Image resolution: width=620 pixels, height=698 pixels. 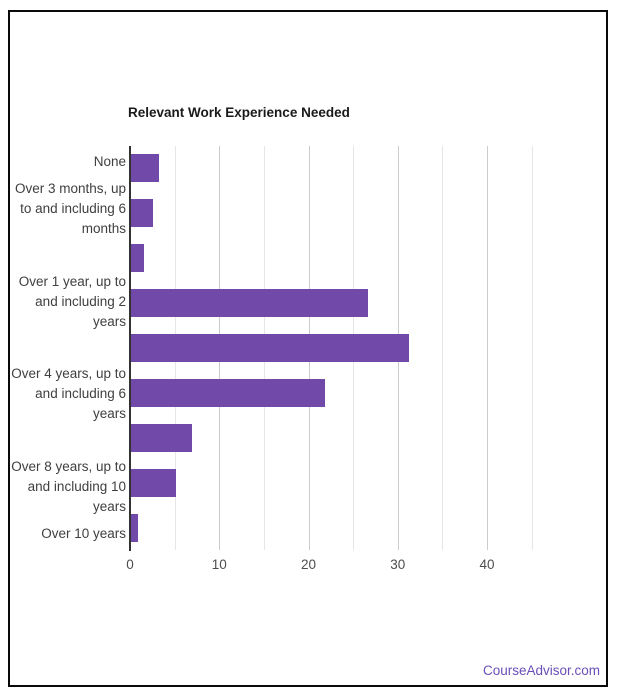 I want to click on x-tick-10: 10, so click(x=219, y=564).